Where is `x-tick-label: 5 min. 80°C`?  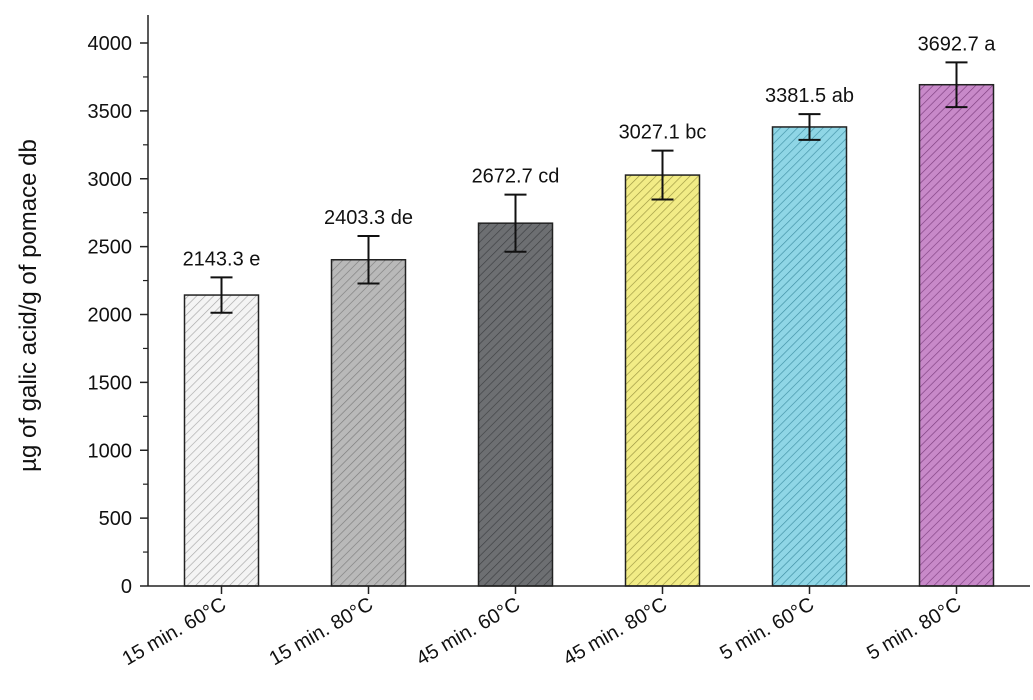
x-tick-label: 5 min. 80°C is located at coordinates (914, 628).